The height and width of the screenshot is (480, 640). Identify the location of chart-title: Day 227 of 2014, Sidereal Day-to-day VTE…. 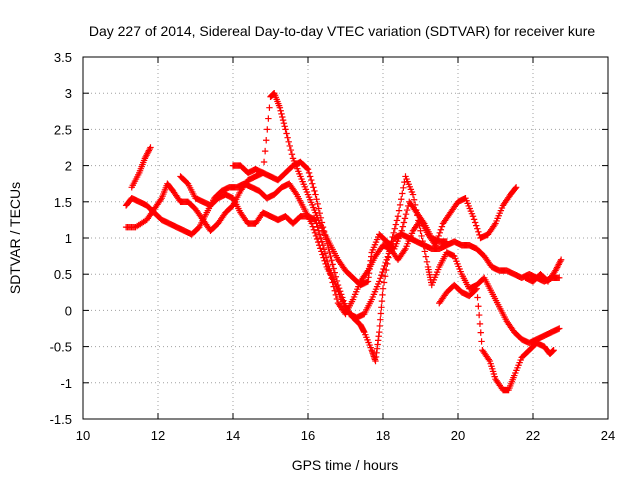
(342, 31).